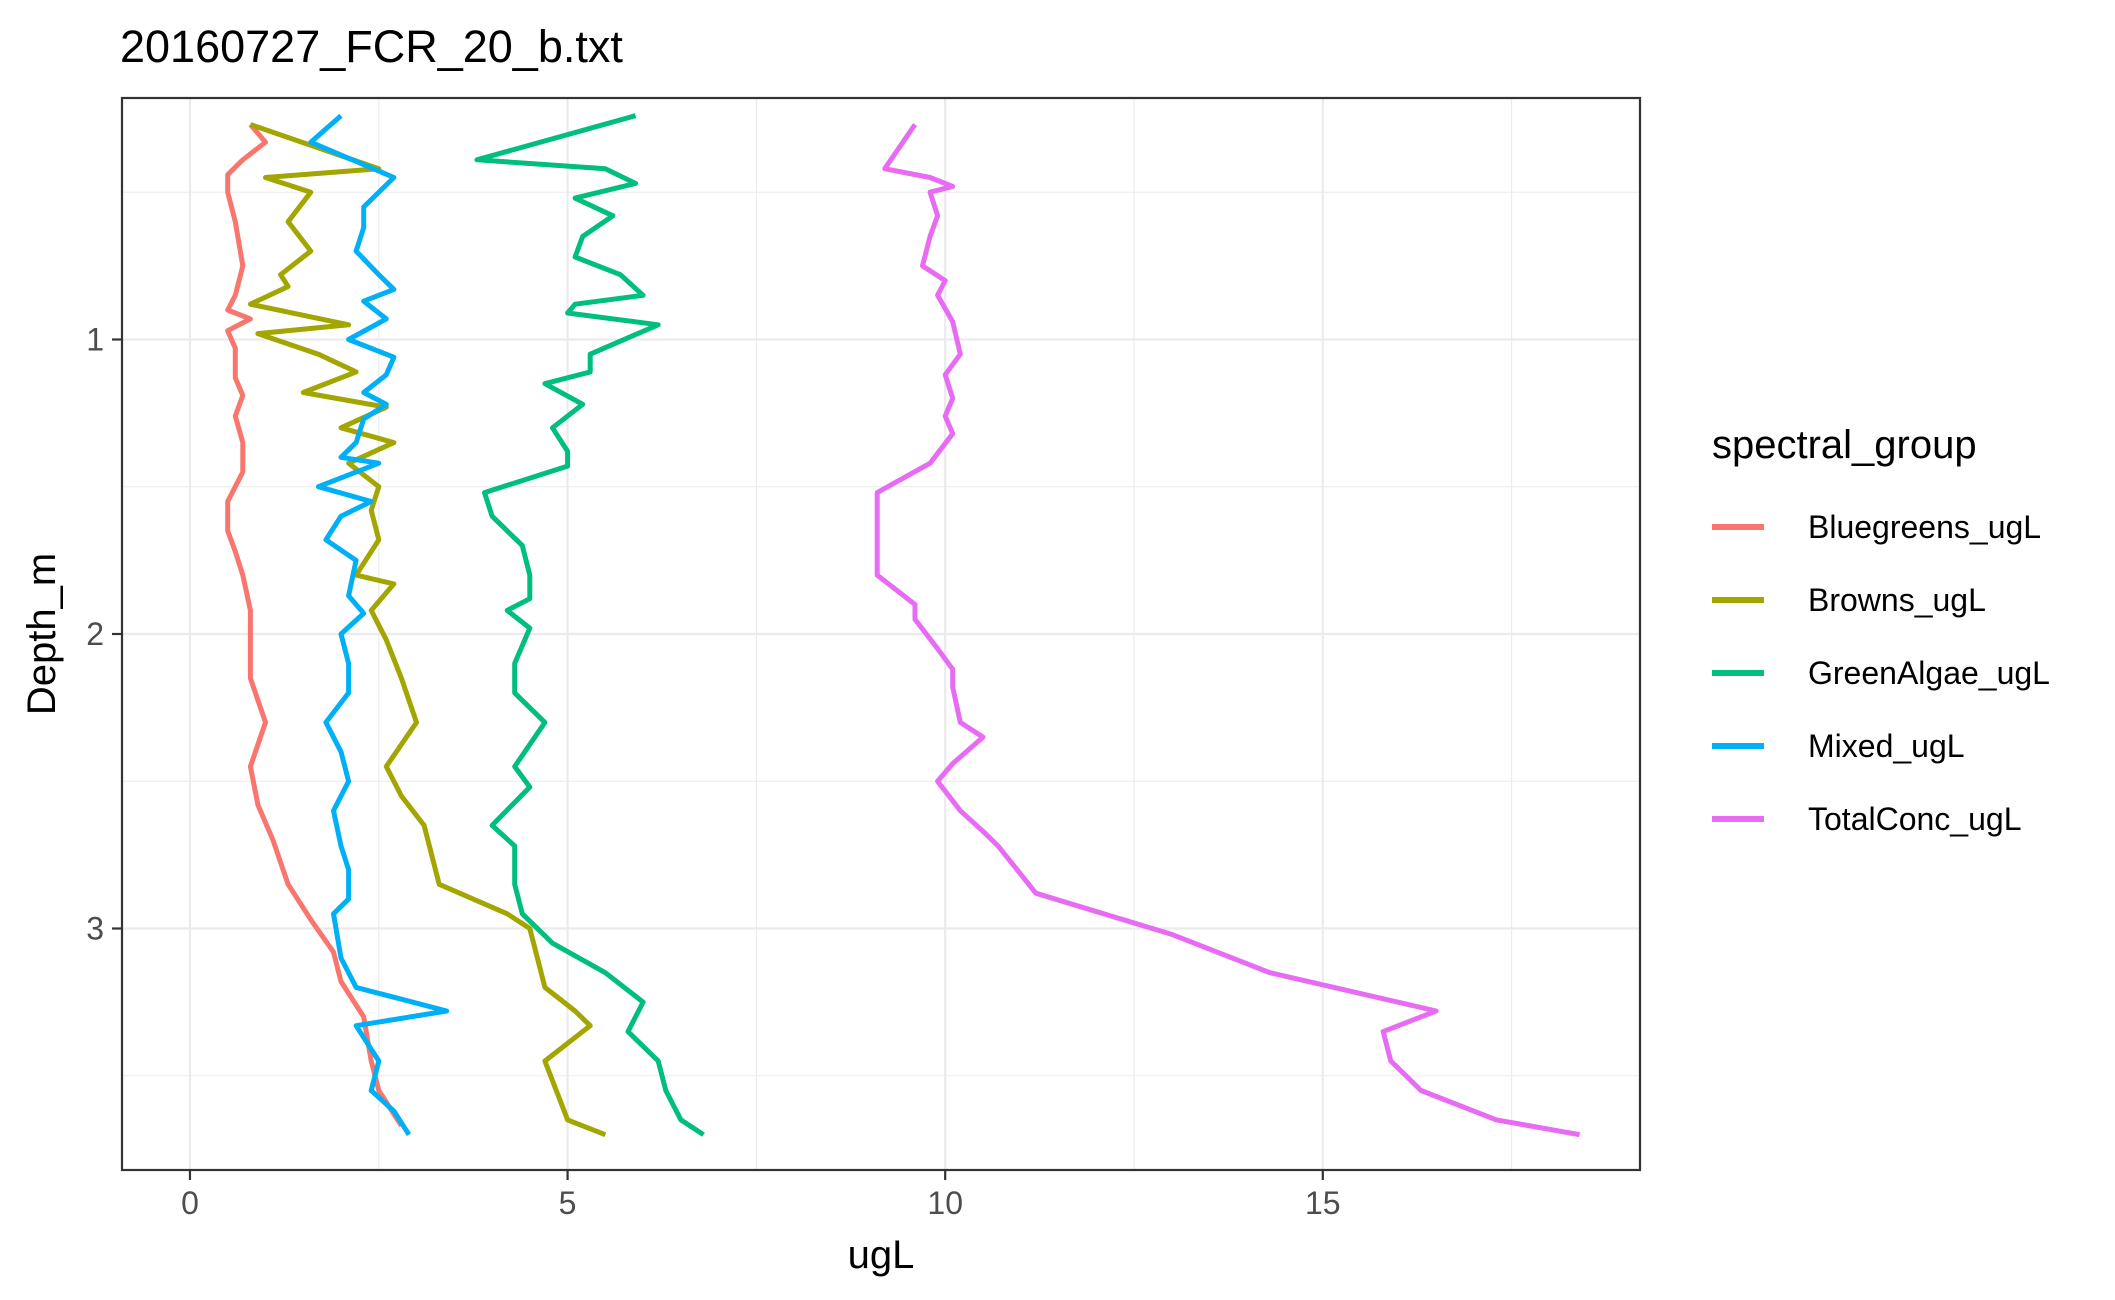 The height and width of the screenshot is (1300, 2115). What do you see at coordinates (1844, 445) in the screenshot?
I see `legend-title: spectral_group` at bounding box center [1844, 445].